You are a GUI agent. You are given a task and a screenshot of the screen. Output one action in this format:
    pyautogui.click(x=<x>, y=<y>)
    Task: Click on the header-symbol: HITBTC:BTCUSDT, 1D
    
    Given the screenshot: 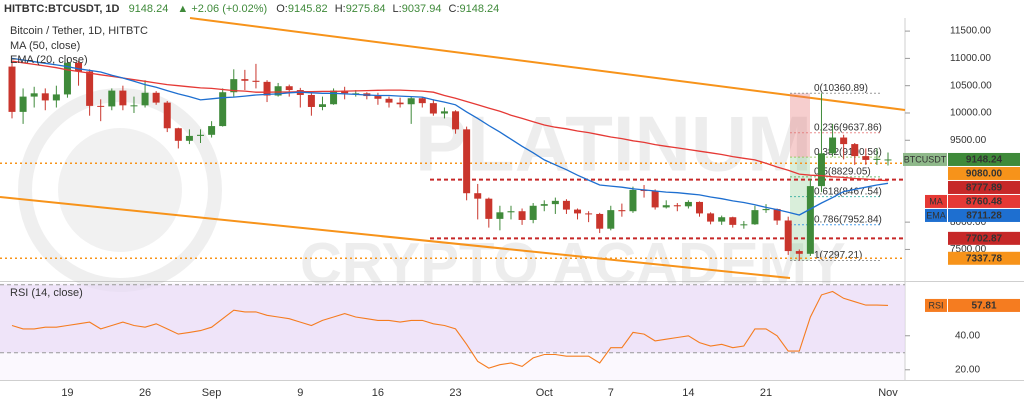 What is the action you would take?
    pyautogui.click(x=62, y=9)
    